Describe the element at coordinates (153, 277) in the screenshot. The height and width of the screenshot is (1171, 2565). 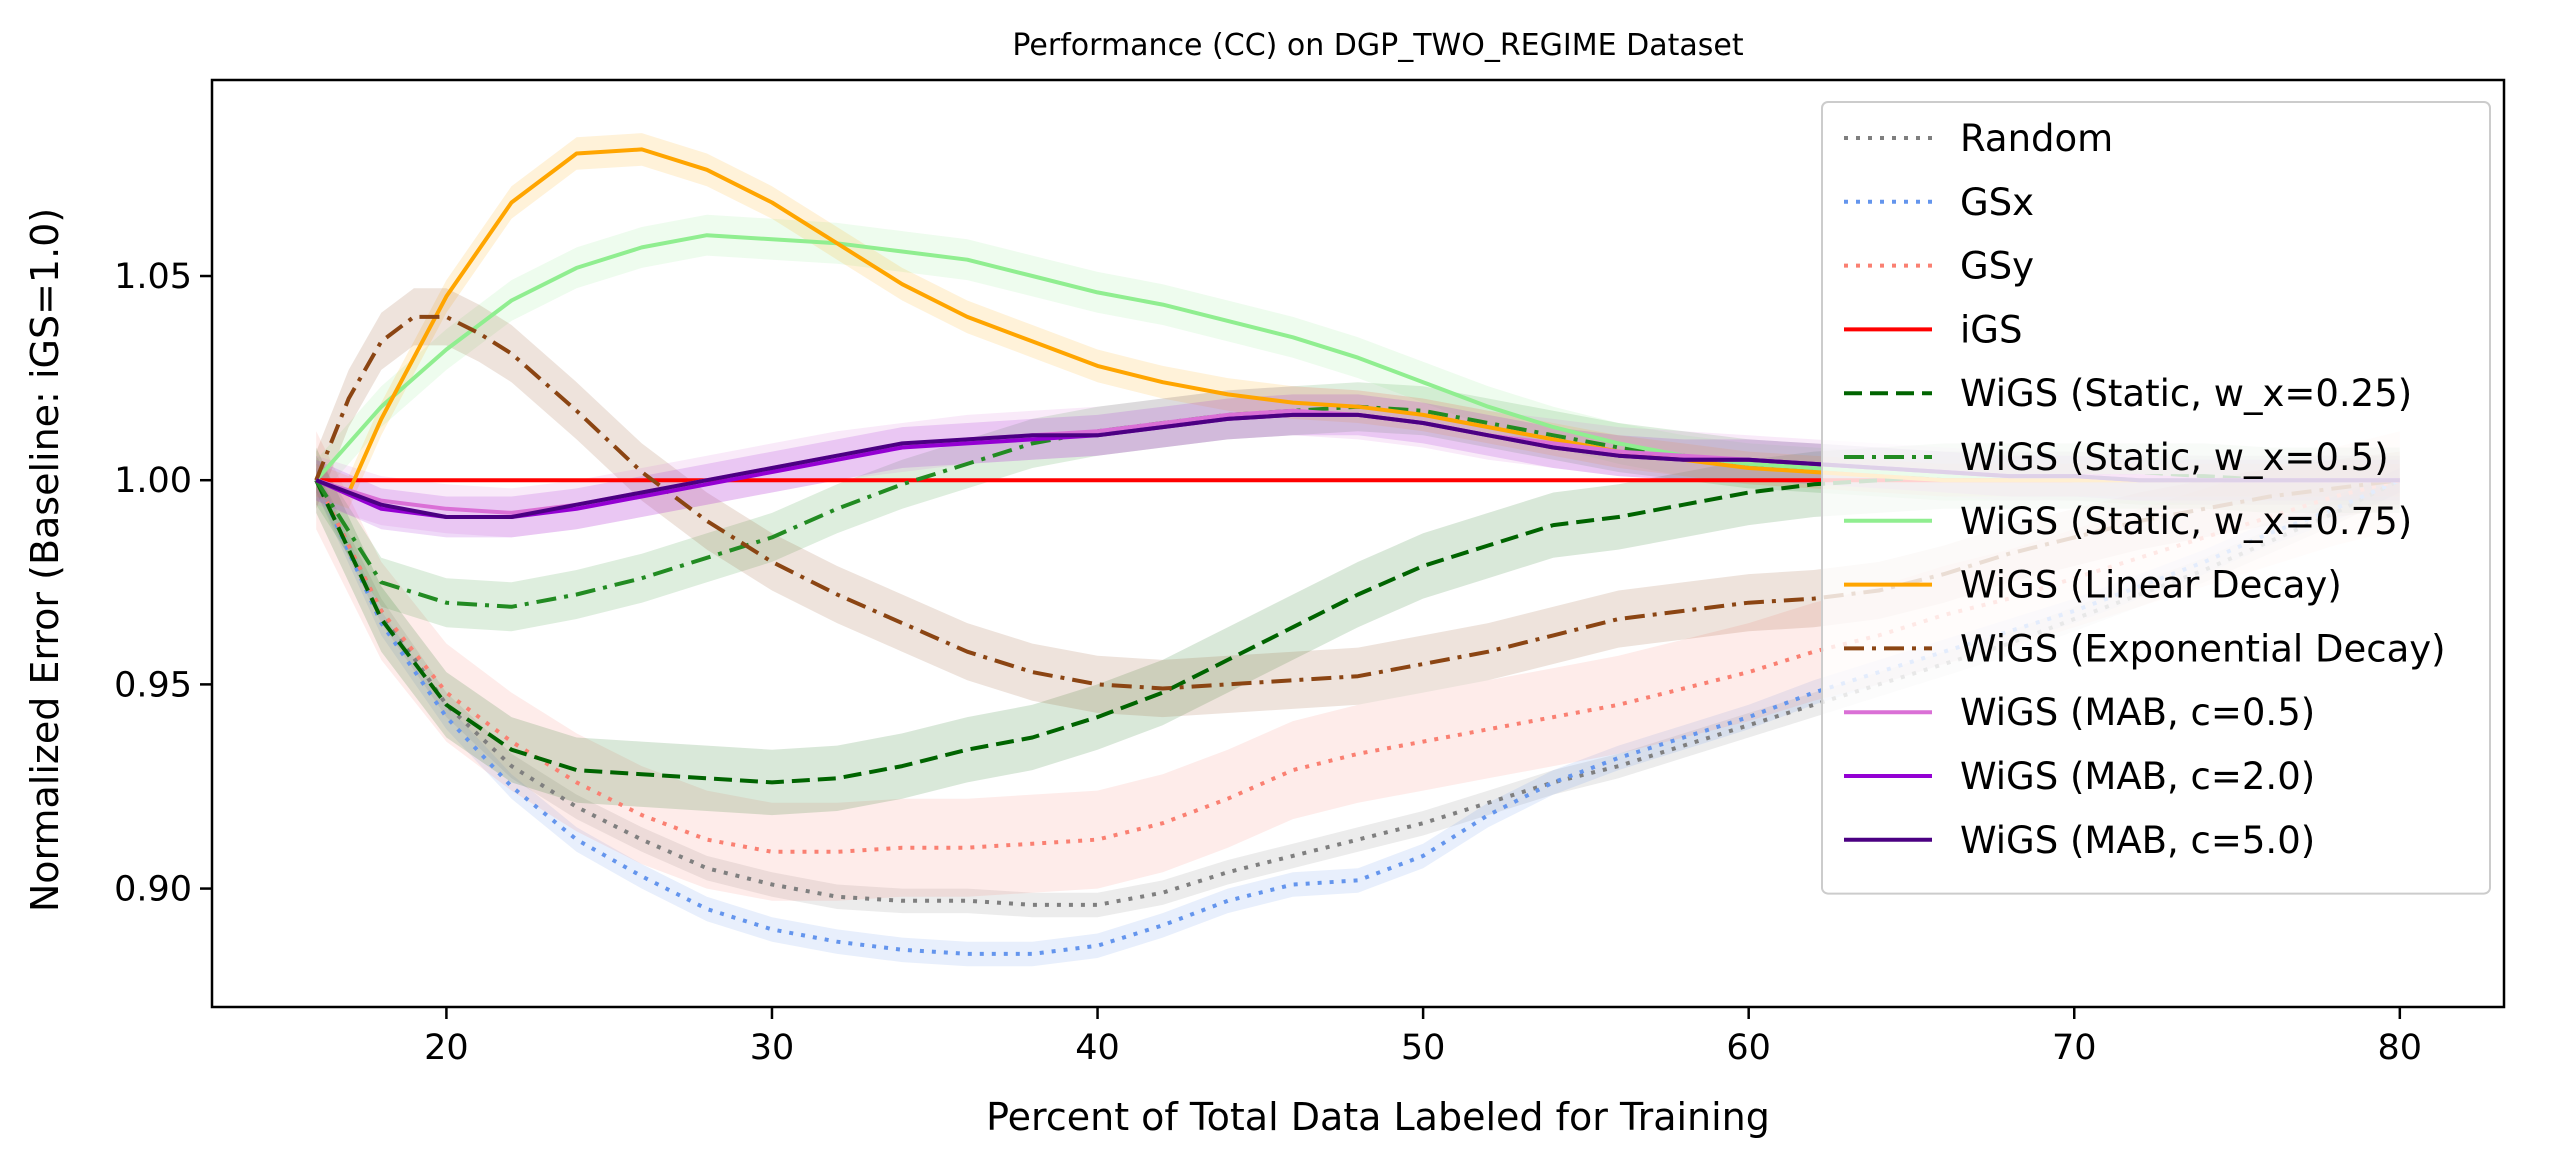
I see `y-tick-label: 1.05` at that location.